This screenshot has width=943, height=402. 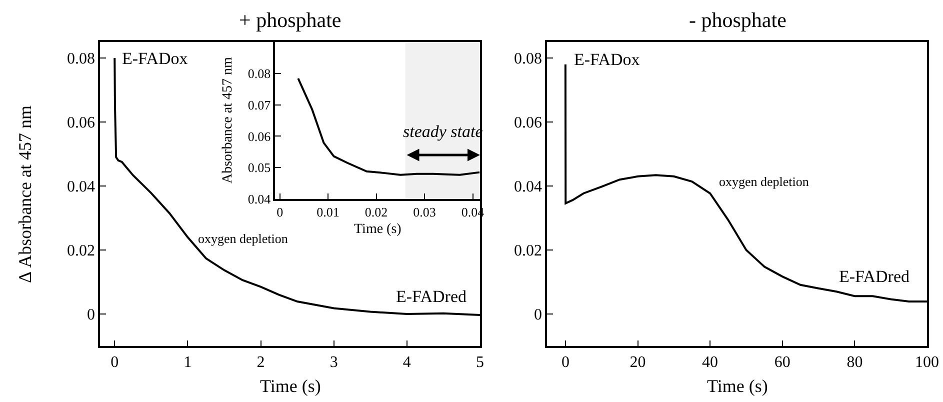 I want to click on x-tick-label: 1, so click(x=188, y=362).